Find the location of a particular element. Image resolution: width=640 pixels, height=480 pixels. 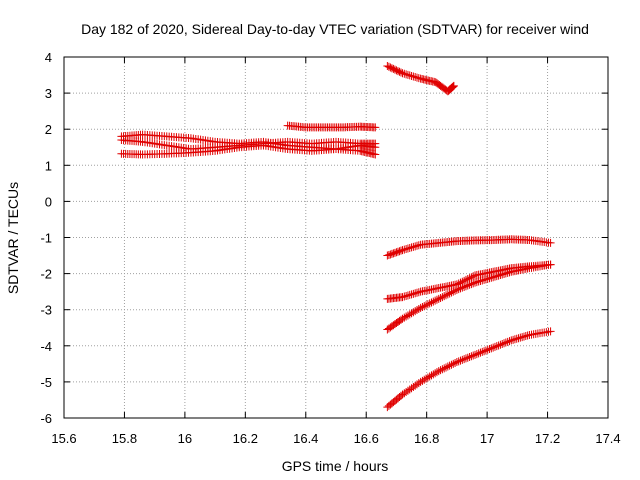

x-tick-label: 15.6 is located at coordinates (63, 438).